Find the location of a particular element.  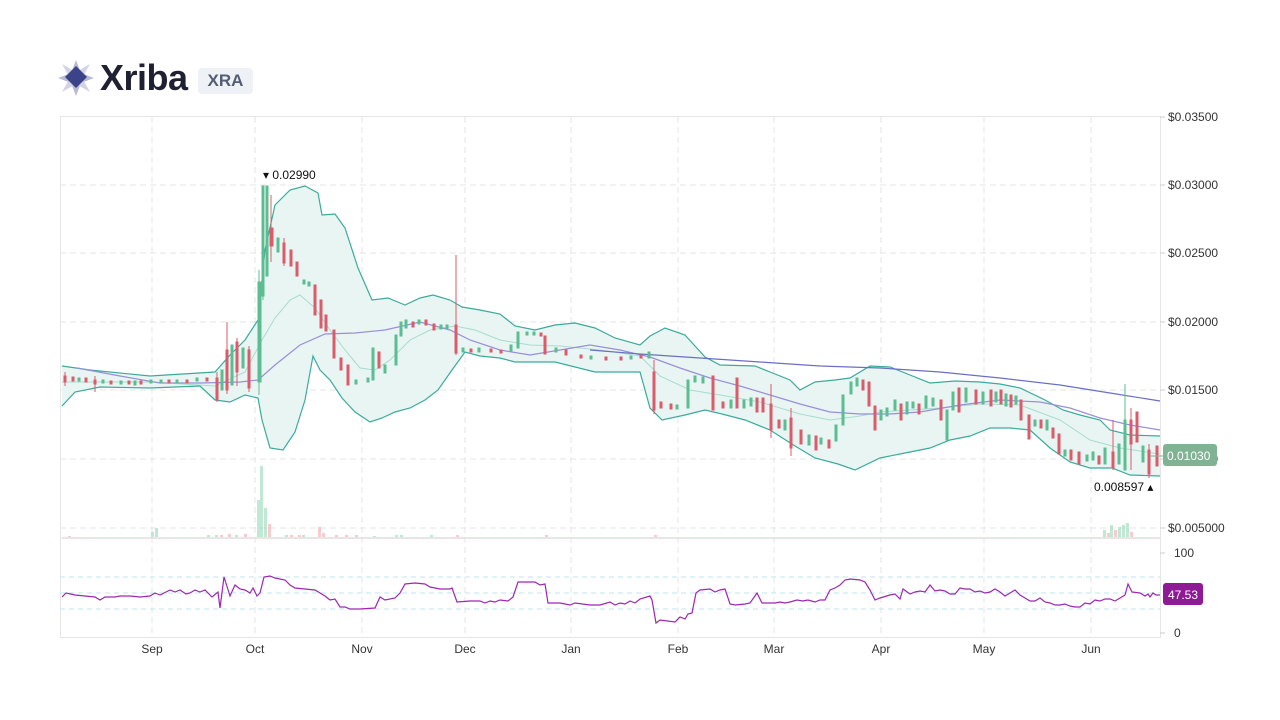

axis-ticks is located at coordinates (1162, 375).